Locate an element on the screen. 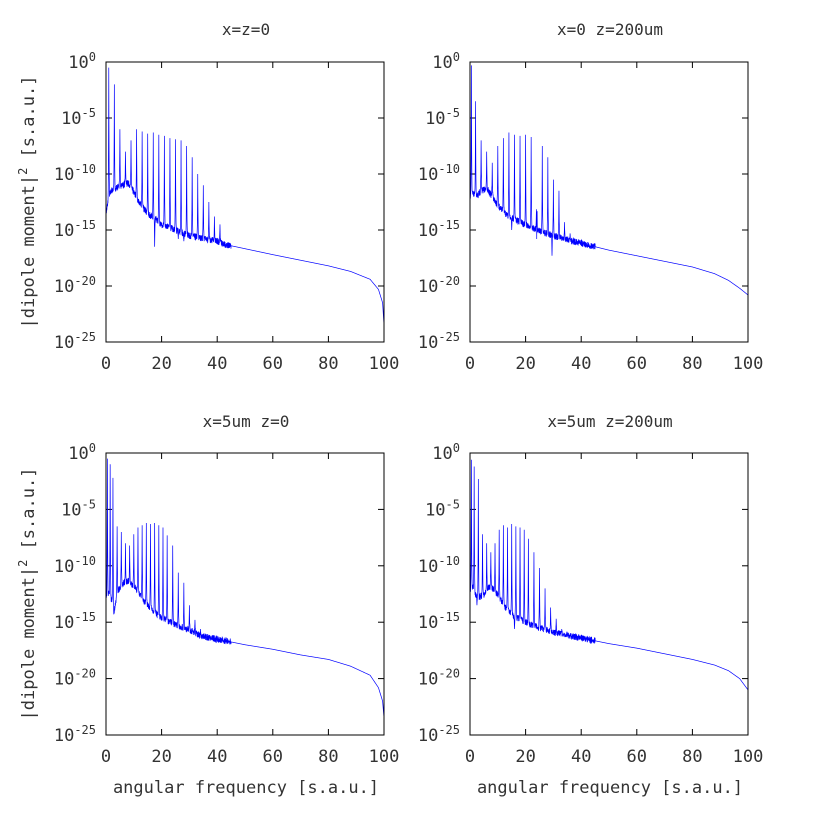 The image size is (825, 825). x-axis-label-left: angular frequency [s.a.u.] is located at coordinates (246, 788).